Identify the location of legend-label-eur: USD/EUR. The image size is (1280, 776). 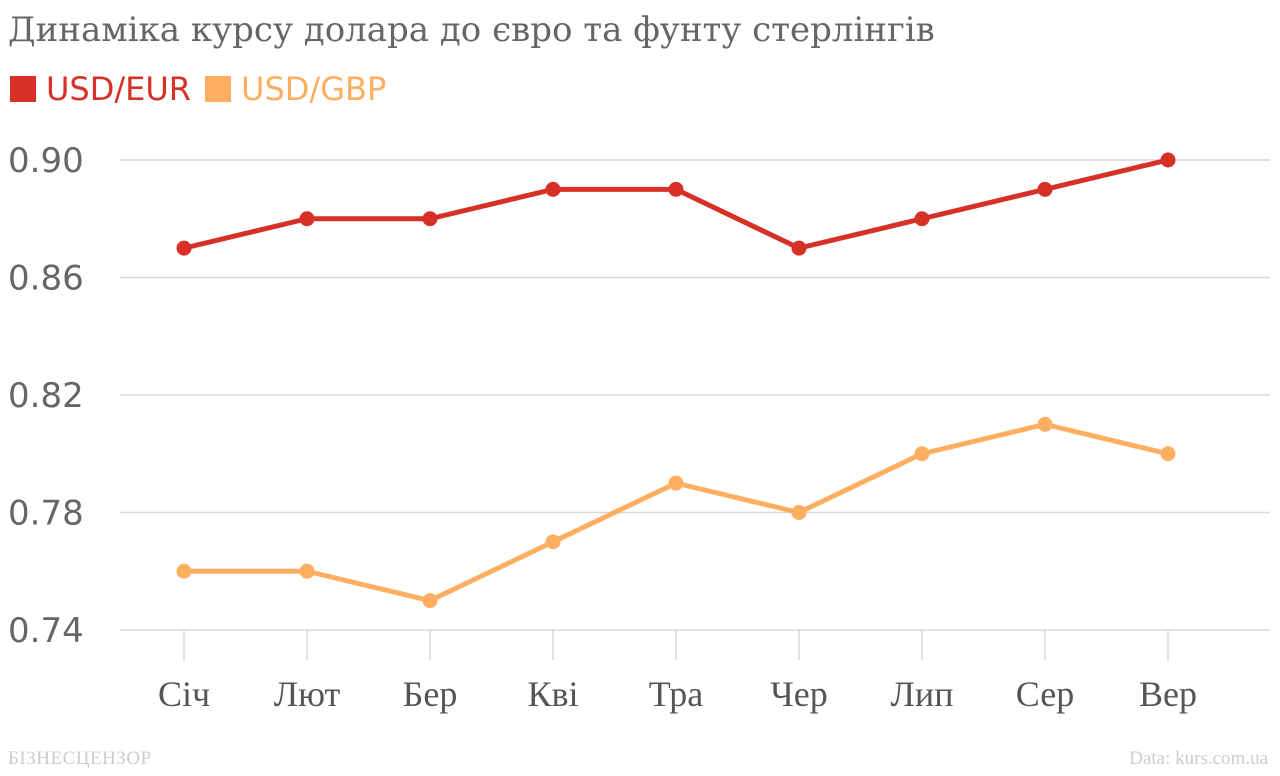
(119, 89).